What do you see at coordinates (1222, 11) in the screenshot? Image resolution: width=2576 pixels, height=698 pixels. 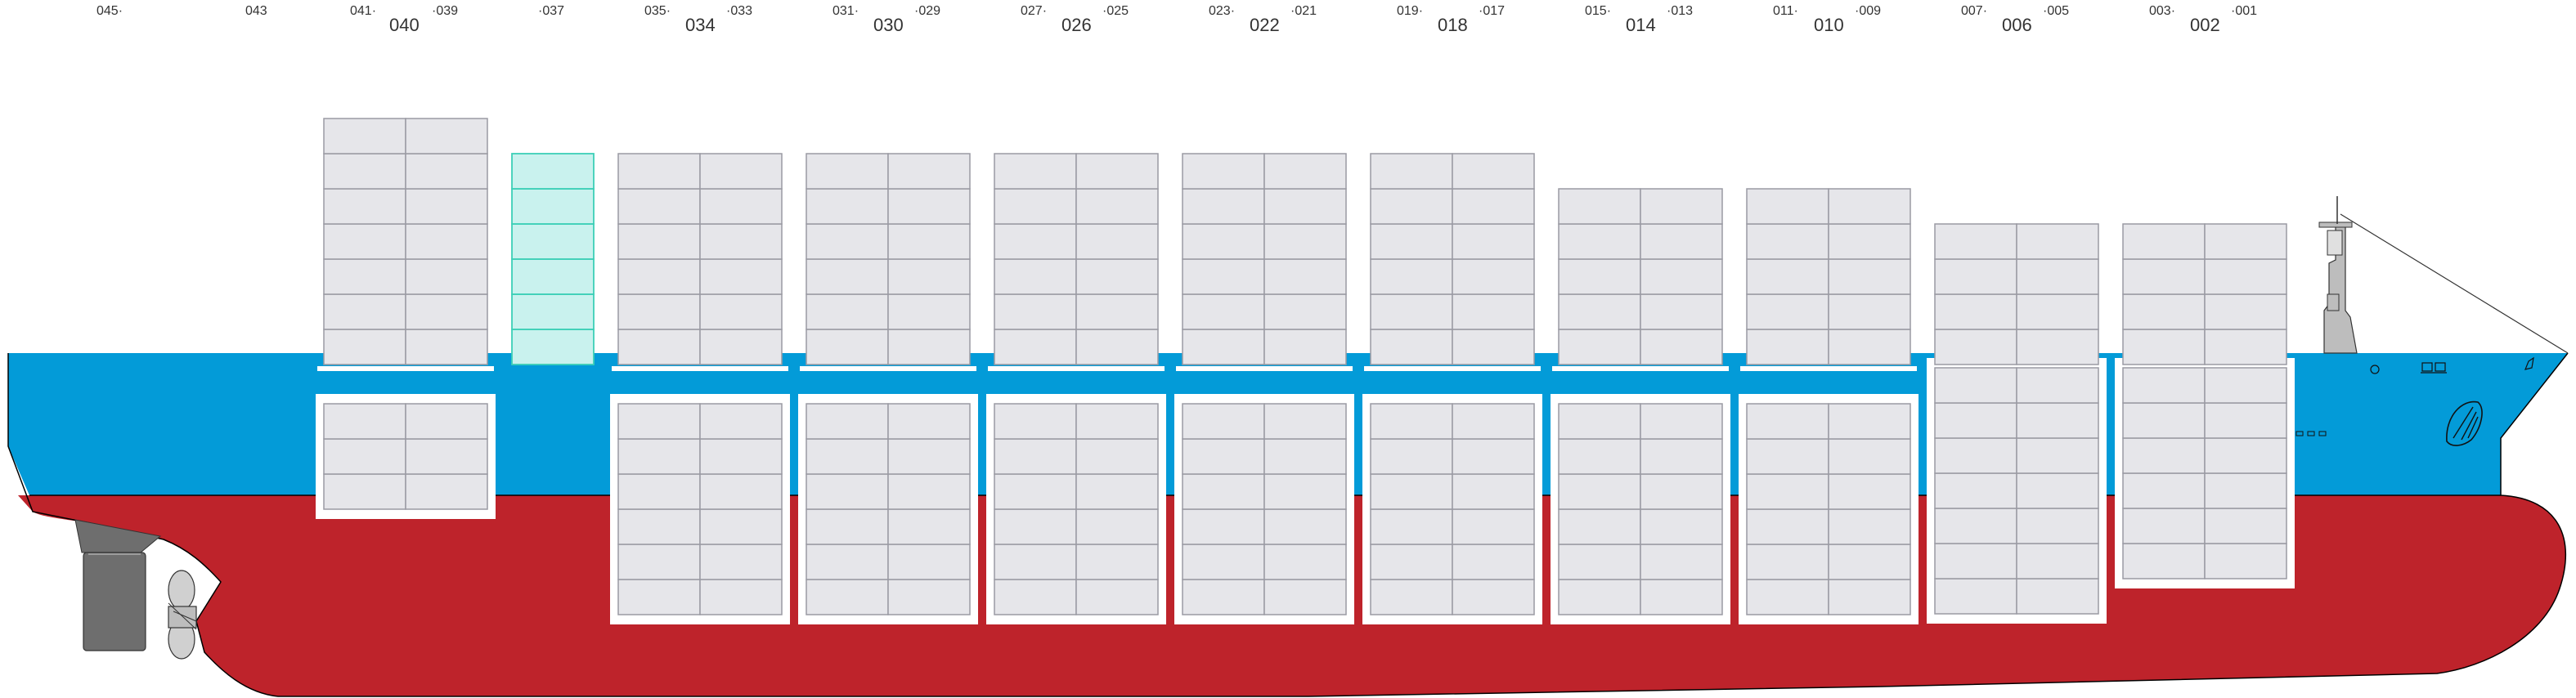 I see `bay-label-023: 023·` at bounding box center [1222, 11].